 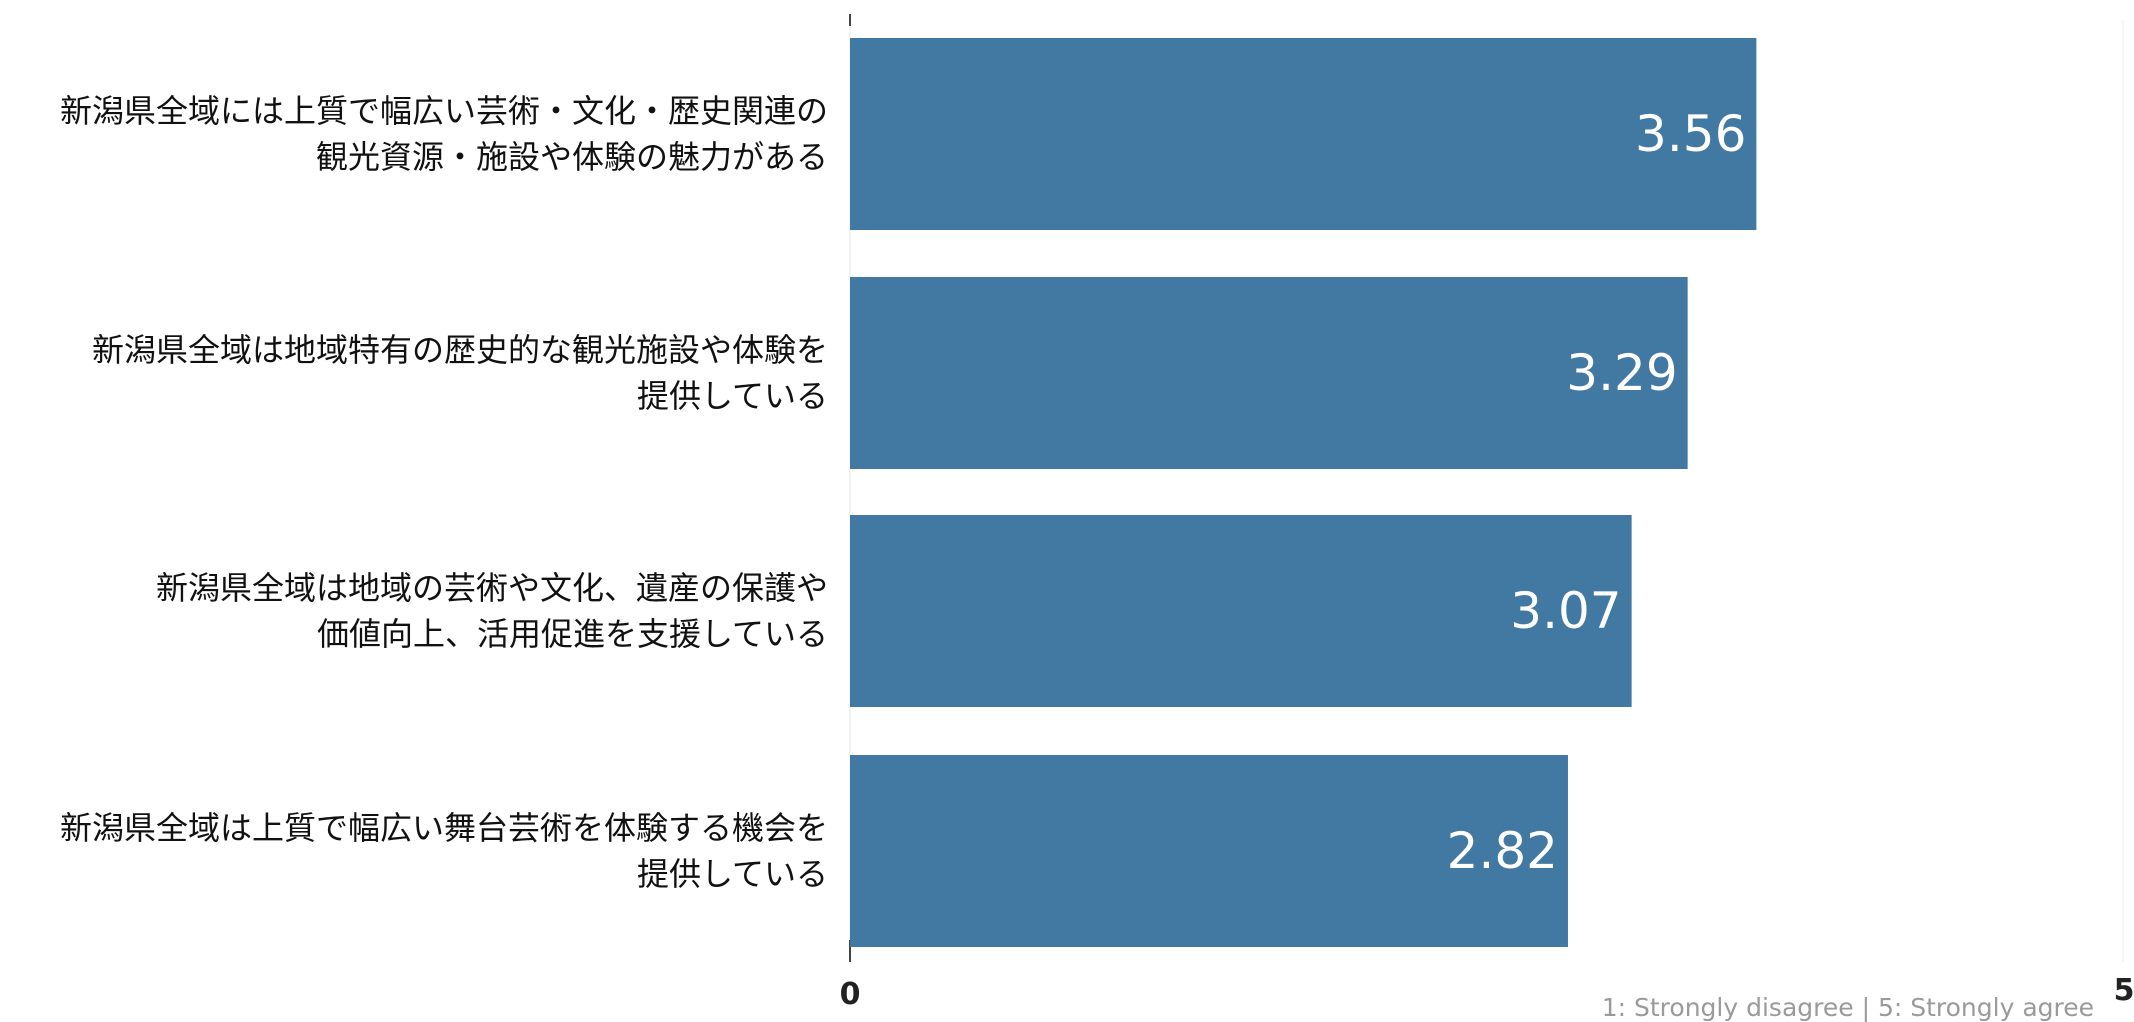 I want to click on bar-value-label-4: 2.82, so click(x=1502, y=851).